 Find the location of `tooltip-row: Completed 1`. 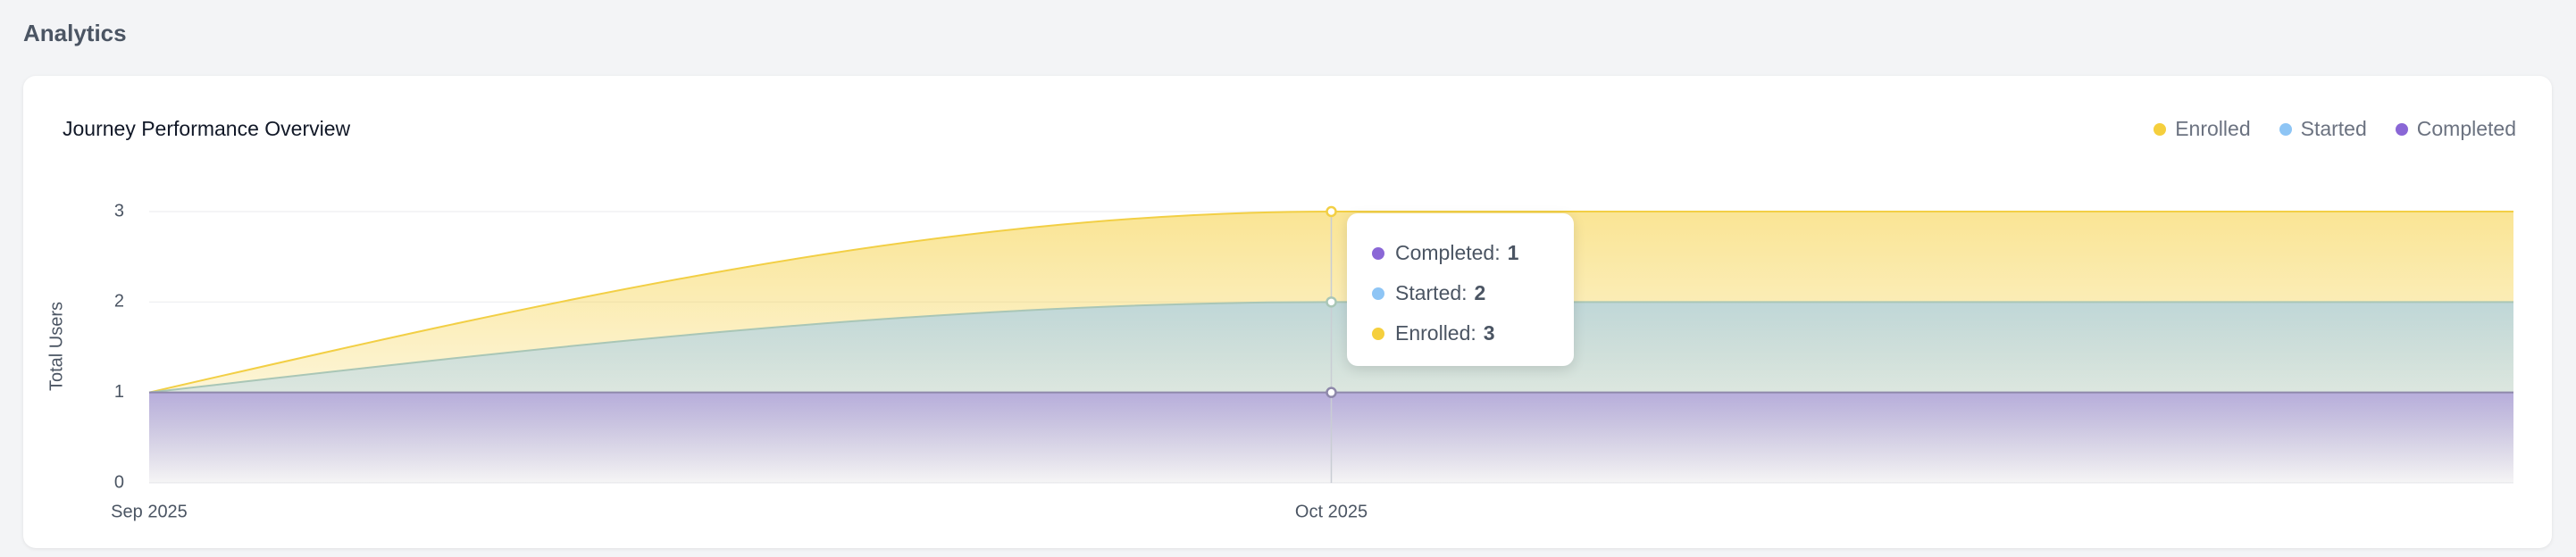

tooltip-row: Completed 1 is located at coordinates (1473, 253).